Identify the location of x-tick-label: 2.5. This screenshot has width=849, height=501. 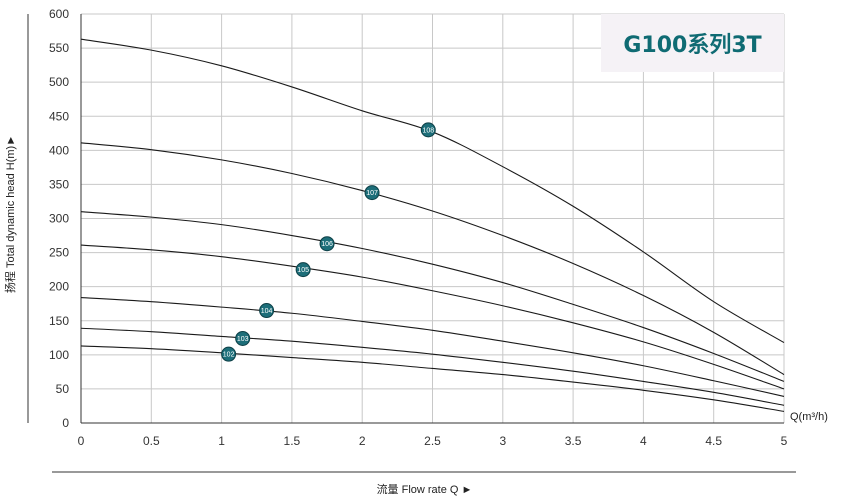
(432, 441).